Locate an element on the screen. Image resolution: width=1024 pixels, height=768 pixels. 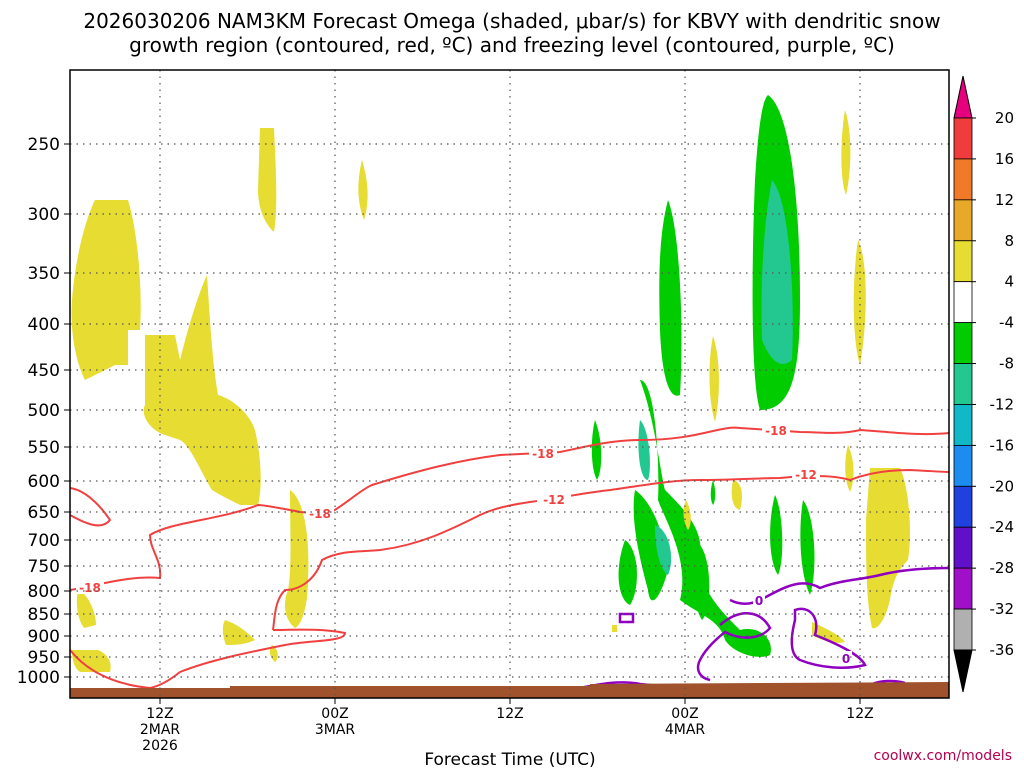
y-tick-label: 450 is located at coordinates (44, 371).